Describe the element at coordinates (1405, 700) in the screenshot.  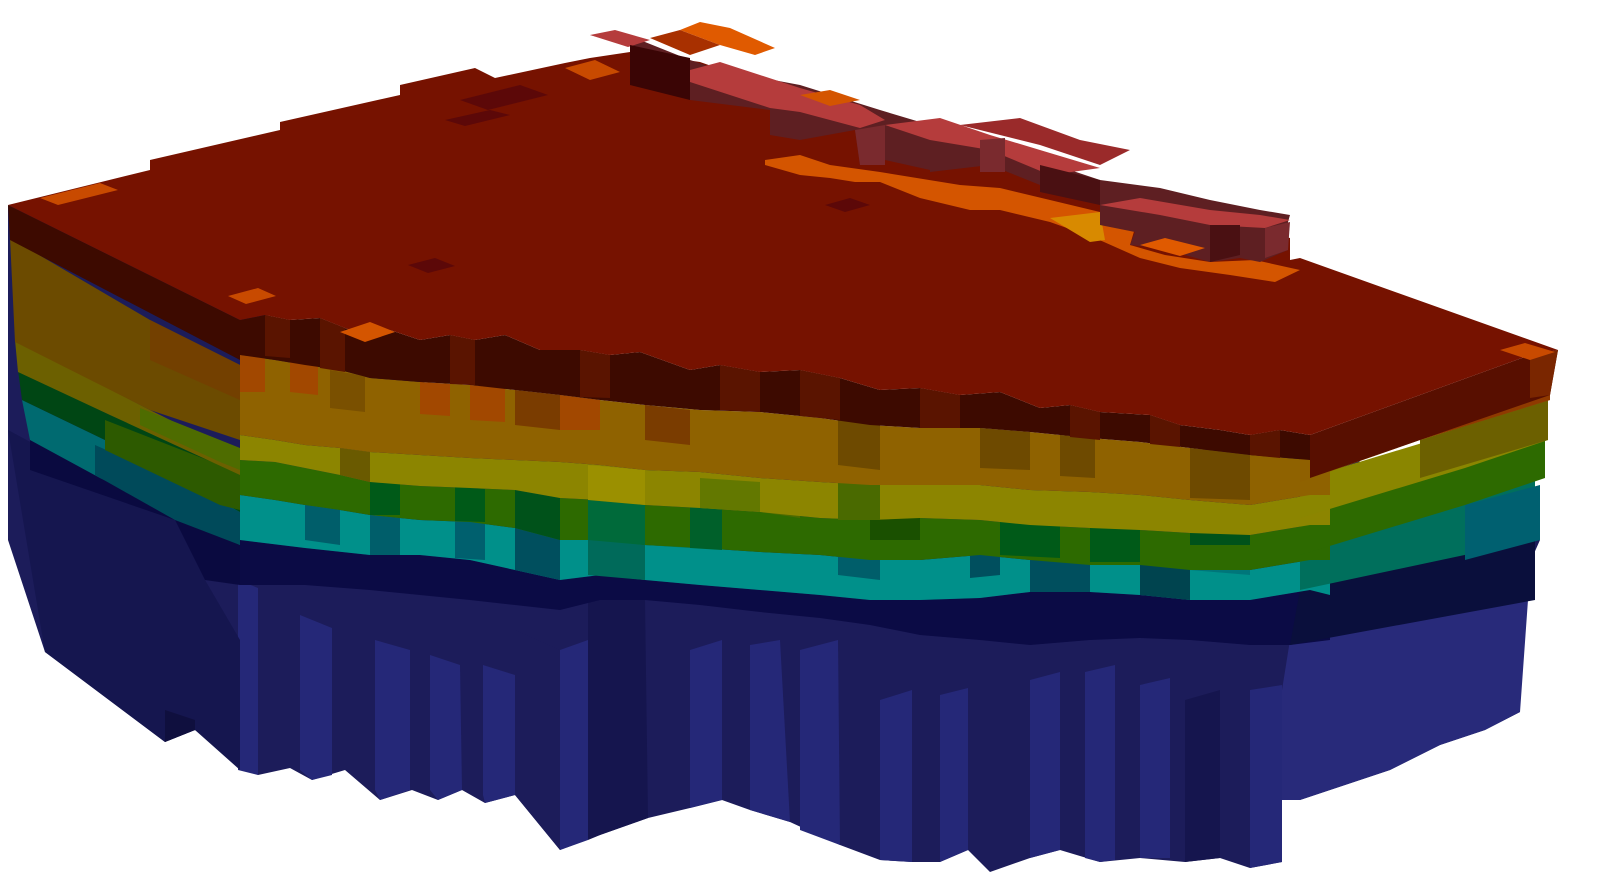
I see `deep-stratum-right` at that location.